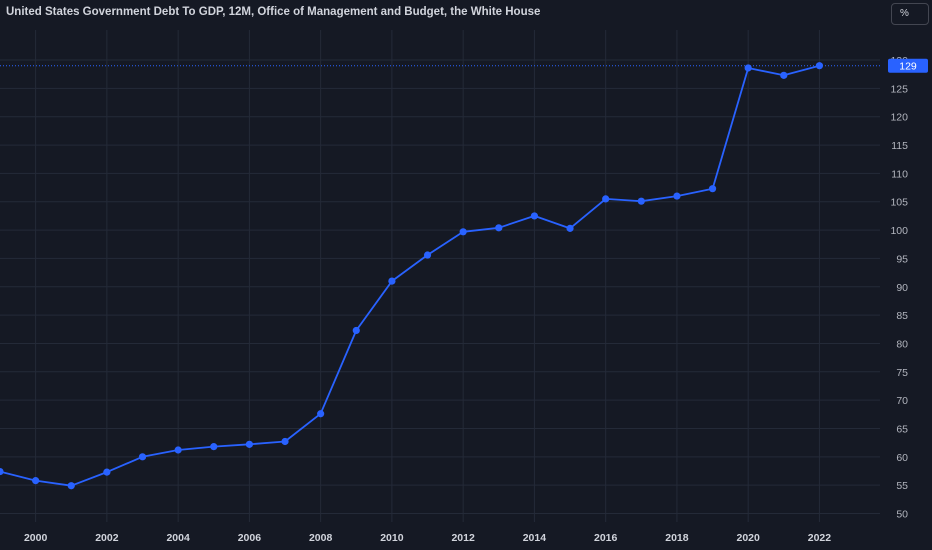 Image resolution: width=932 pixels, height=550 pixels. I want to click on x-tick-label: 2018, so click(677, 538).